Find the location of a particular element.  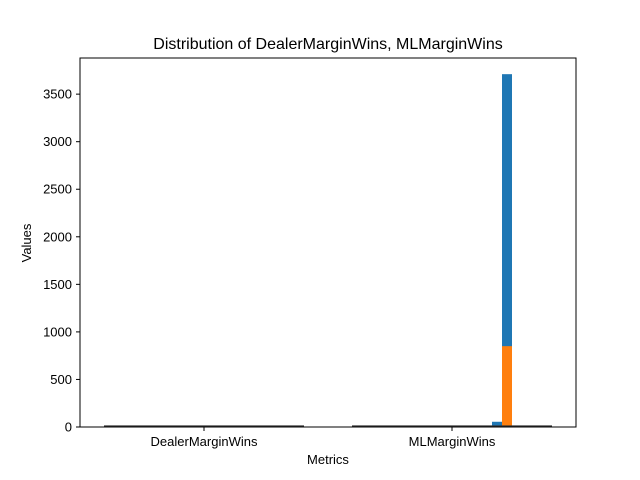

y-tick-label: 3000 is located at coordinates (57, 141).